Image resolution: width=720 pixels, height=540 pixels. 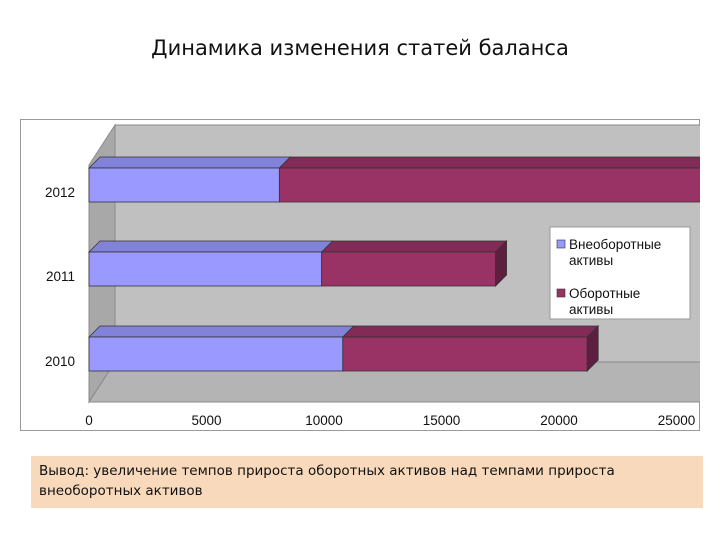 I want to click on legend-box, so click(x=620, y=273).